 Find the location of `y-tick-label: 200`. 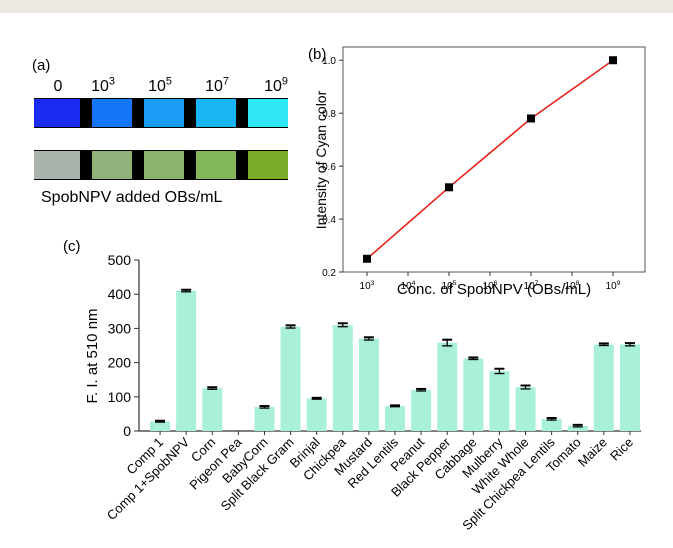

y-tick-label: 200 is located at coordinates (120, 363).